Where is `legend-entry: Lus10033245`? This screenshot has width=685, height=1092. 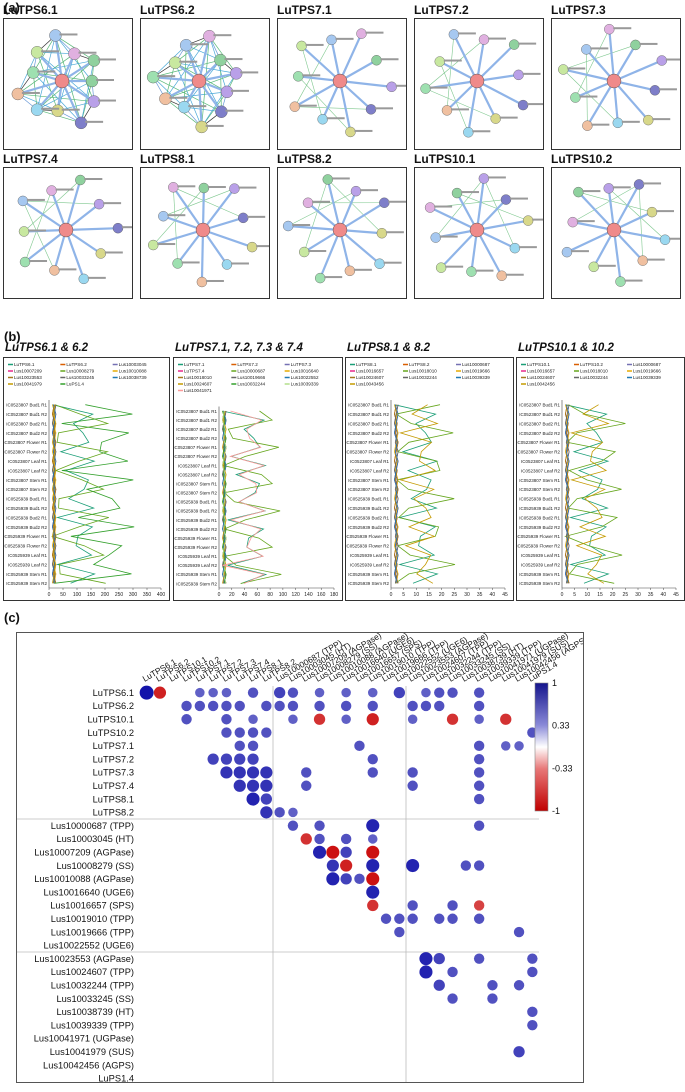 legend-entry: Lus10033245 is located at coordinates (80, 377).